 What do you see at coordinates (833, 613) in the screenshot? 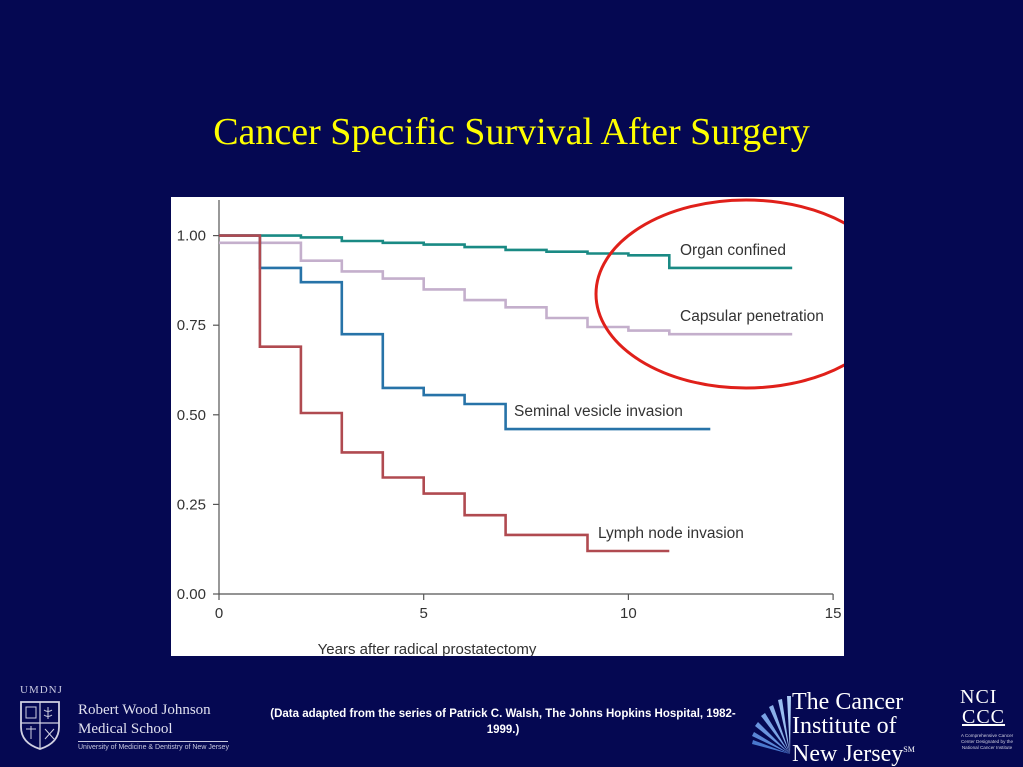
I see `x-tick-label: 15` at bounding box center [833, 613].